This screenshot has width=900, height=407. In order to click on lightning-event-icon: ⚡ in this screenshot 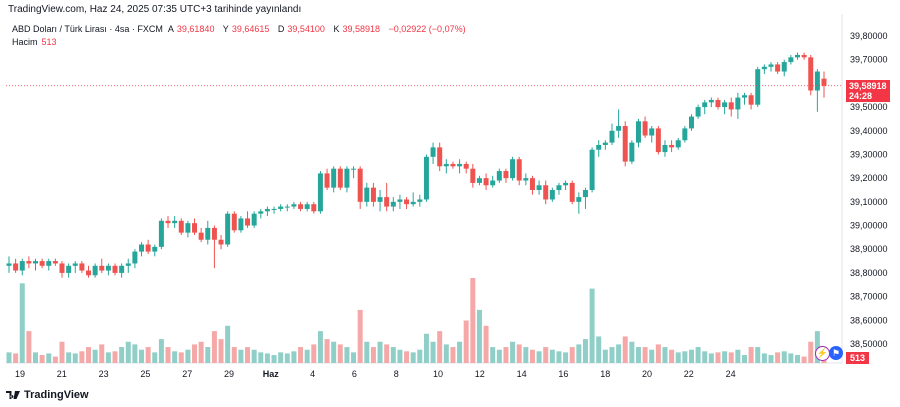, I will do `click(822, 353)`.